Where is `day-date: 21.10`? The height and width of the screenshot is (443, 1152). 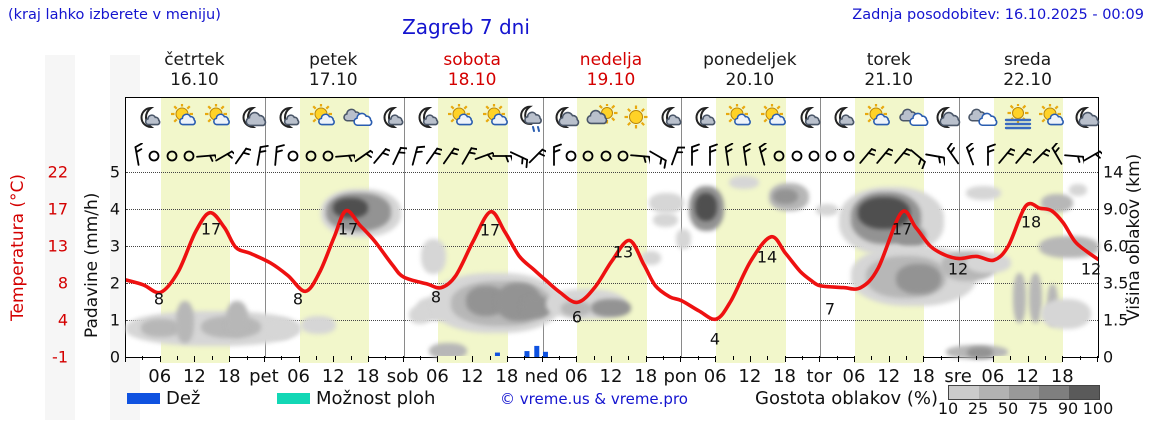
day-date: 21.10 is located at coordinates (889, 80).